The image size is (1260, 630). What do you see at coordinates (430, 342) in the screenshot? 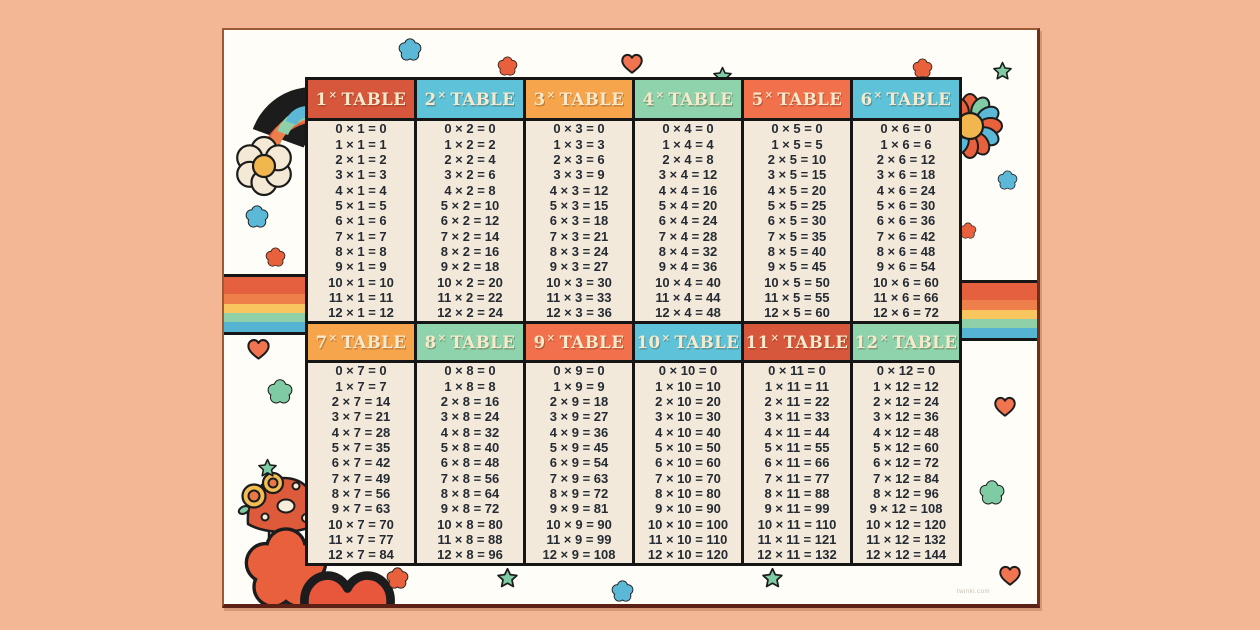
I see `table-number: 8` at bounding box center [430, 342].